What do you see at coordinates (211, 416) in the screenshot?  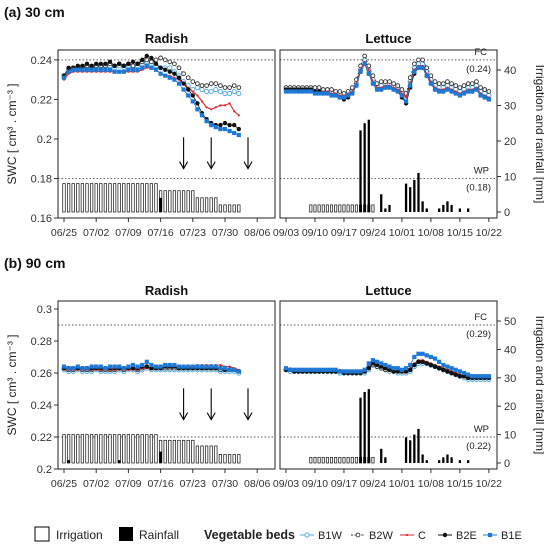 I see `arrow-head` at bounding box center [211, 416].